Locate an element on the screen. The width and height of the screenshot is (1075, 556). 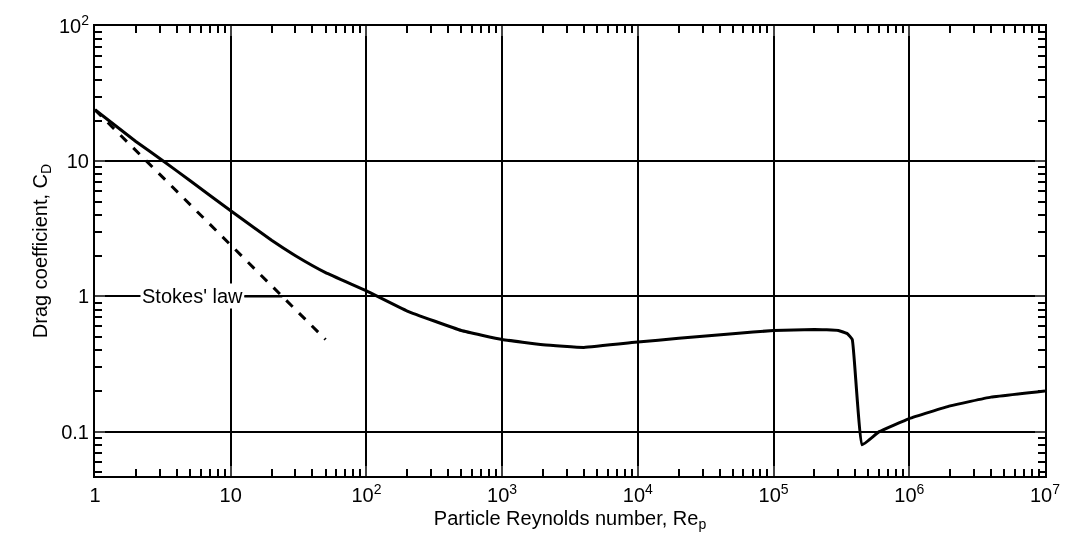
y-tick-label: 1 is located at coordinates (83, 296).